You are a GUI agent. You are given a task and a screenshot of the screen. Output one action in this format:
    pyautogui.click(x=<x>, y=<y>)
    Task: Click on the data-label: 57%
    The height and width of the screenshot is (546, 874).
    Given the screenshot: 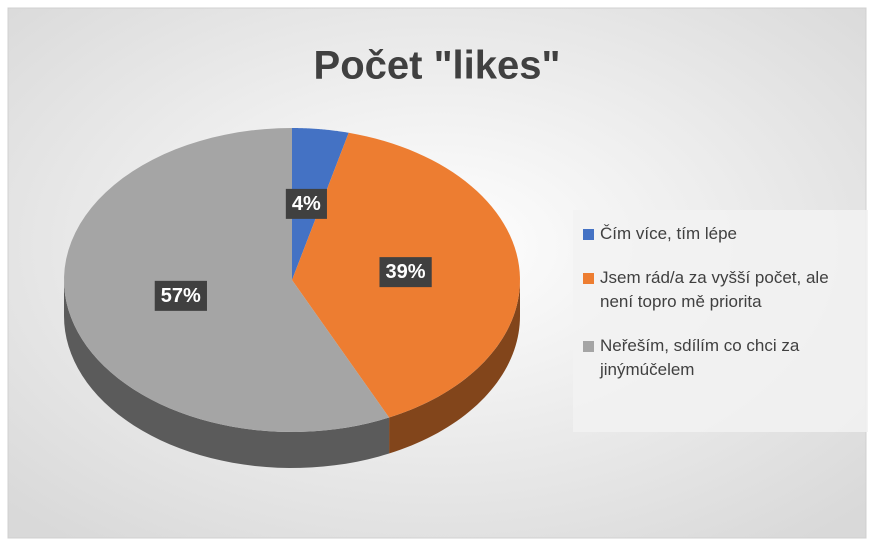 What is the action you would take?
    pyautogui.click(x=181, y=296)
    